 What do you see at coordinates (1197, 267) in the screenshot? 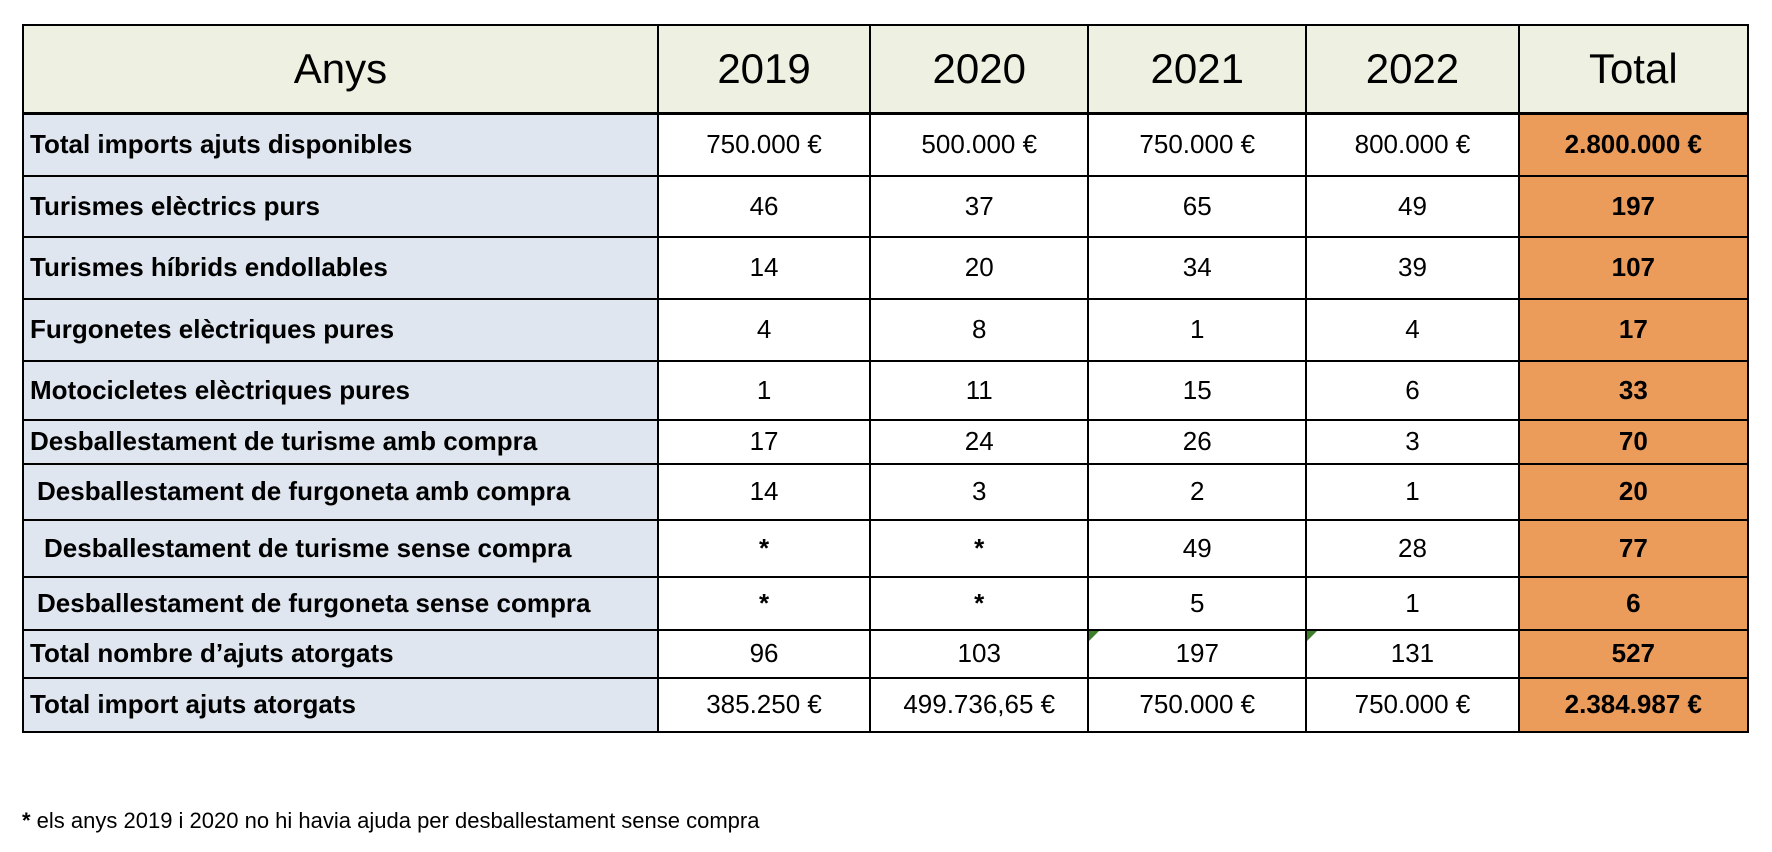
I see `table-cell: 34` at bounding box center [1197, 267].